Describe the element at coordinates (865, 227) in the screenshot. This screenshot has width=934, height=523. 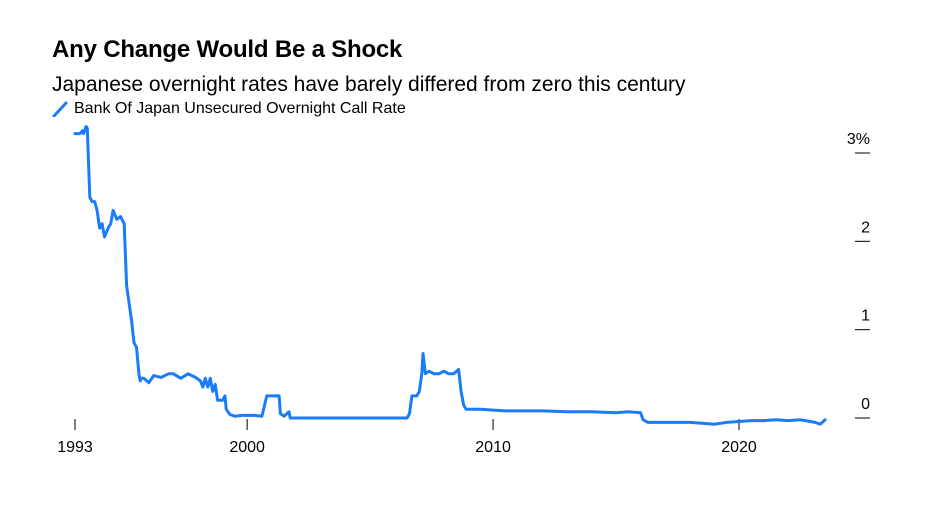
I see `y-tick-label: 2` at that location.